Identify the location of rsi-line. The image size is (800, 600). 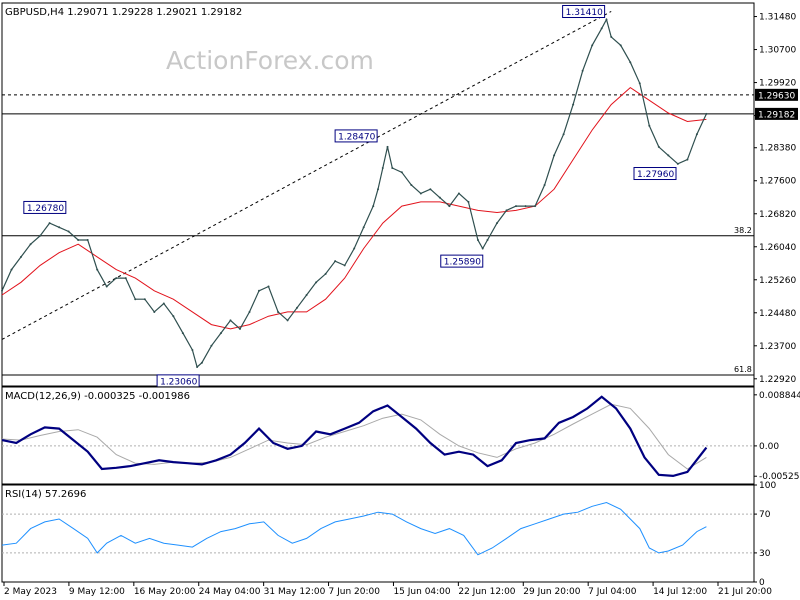
(354, 528).